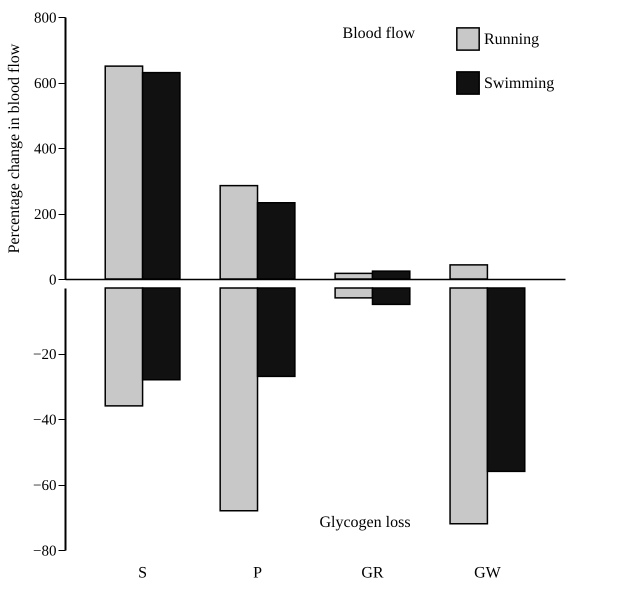  Describe the element at coordinates (488, 573) in the screenshot. I see `x-tick-label: GW` at that location.